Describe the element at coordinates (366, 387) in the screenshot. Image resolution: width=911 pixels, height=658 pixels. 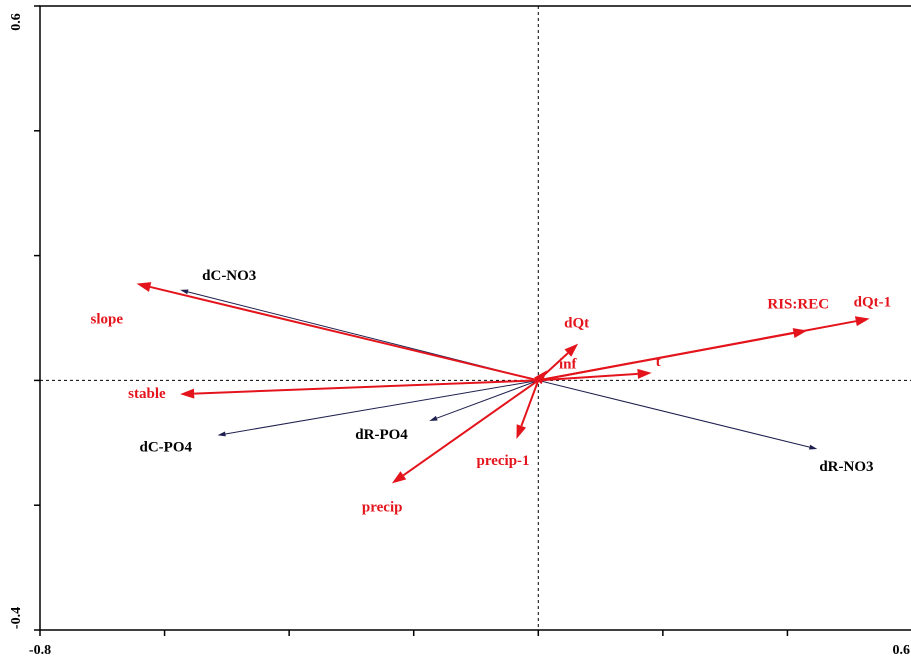
I see `explanatory-vector-stable-shaft` at that location.